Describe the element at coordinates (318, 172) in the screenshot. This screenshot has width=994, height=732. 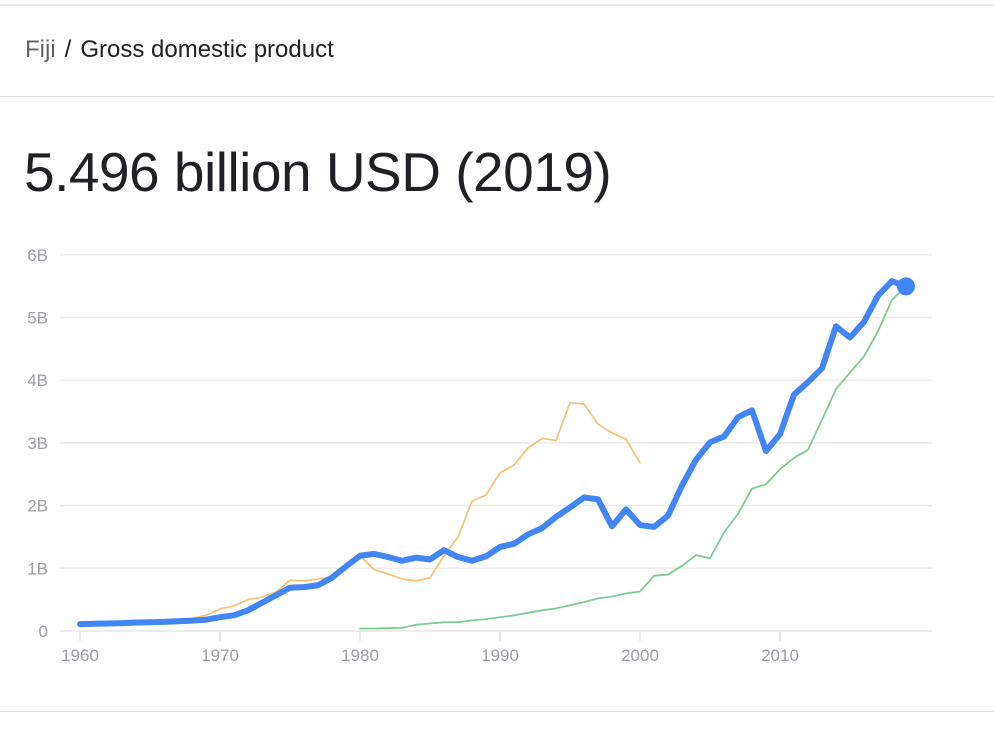
I see `headline-value: 5.496 billion USD (2019)` at that location.